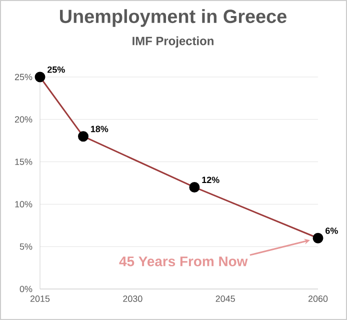 This screenshot has width=347, height=320. Describe the element at coordinates (211, 180) in the screenshot. I see `data-label: 12%` at that location.